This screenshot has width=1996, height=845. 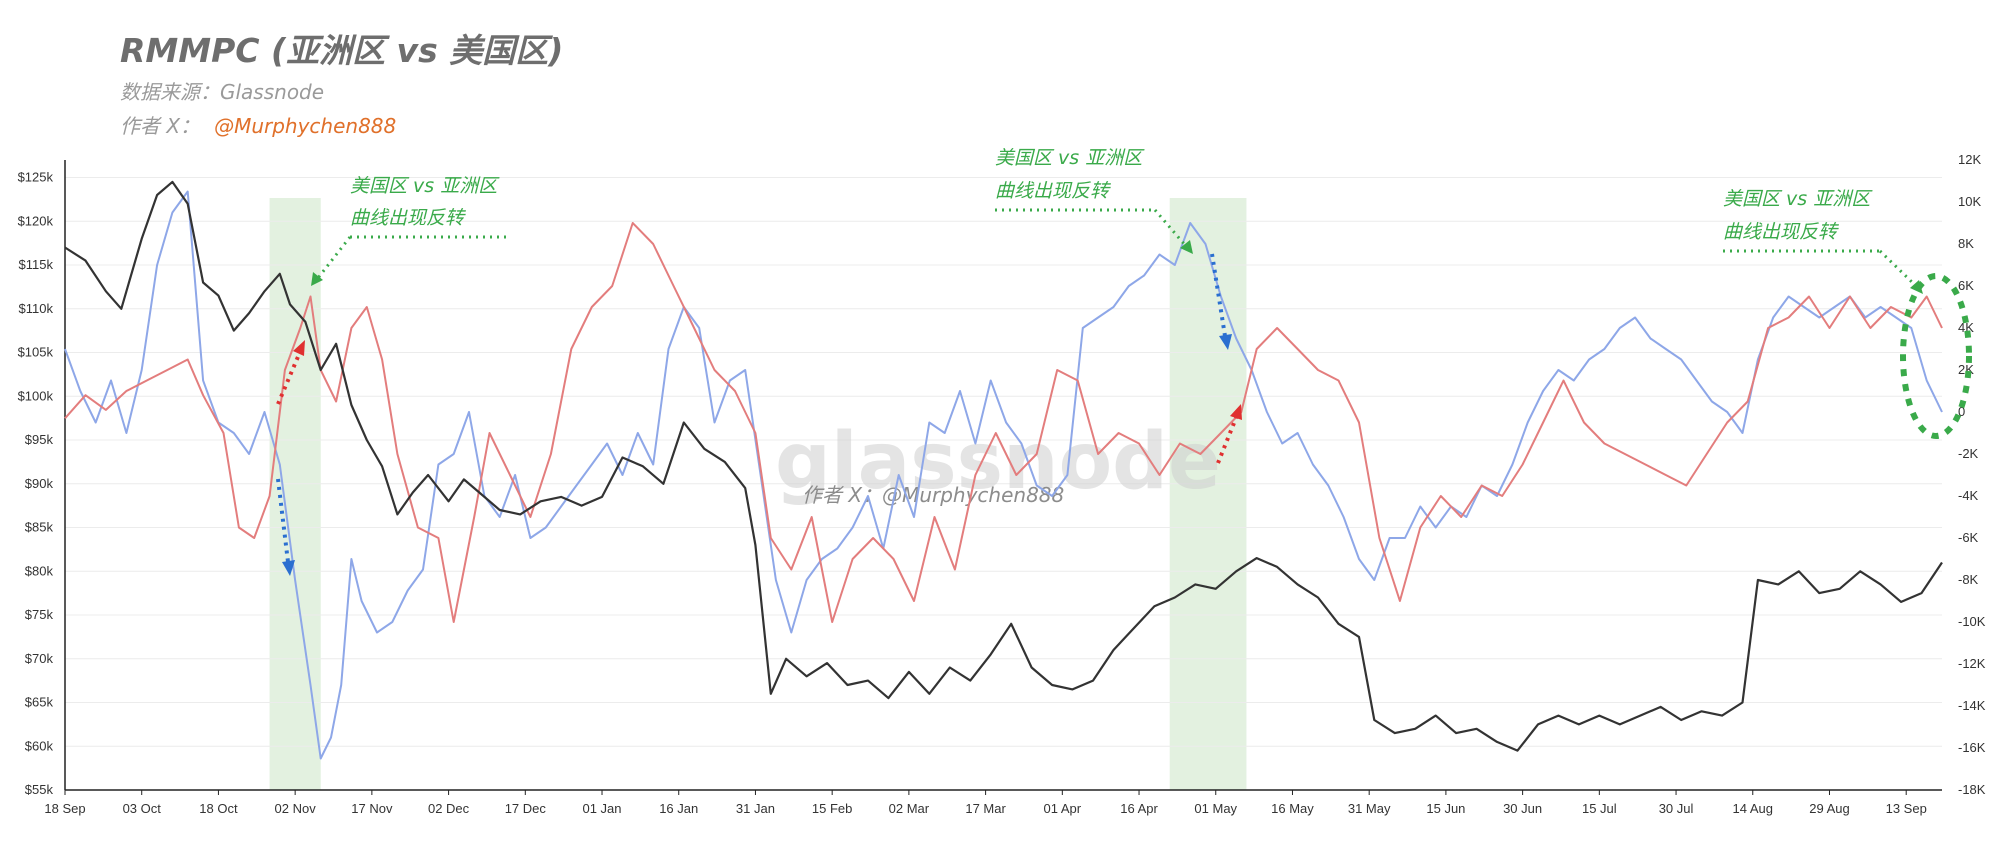 I want to click on left-tick-label: $75k, so click(x=39, y=614).